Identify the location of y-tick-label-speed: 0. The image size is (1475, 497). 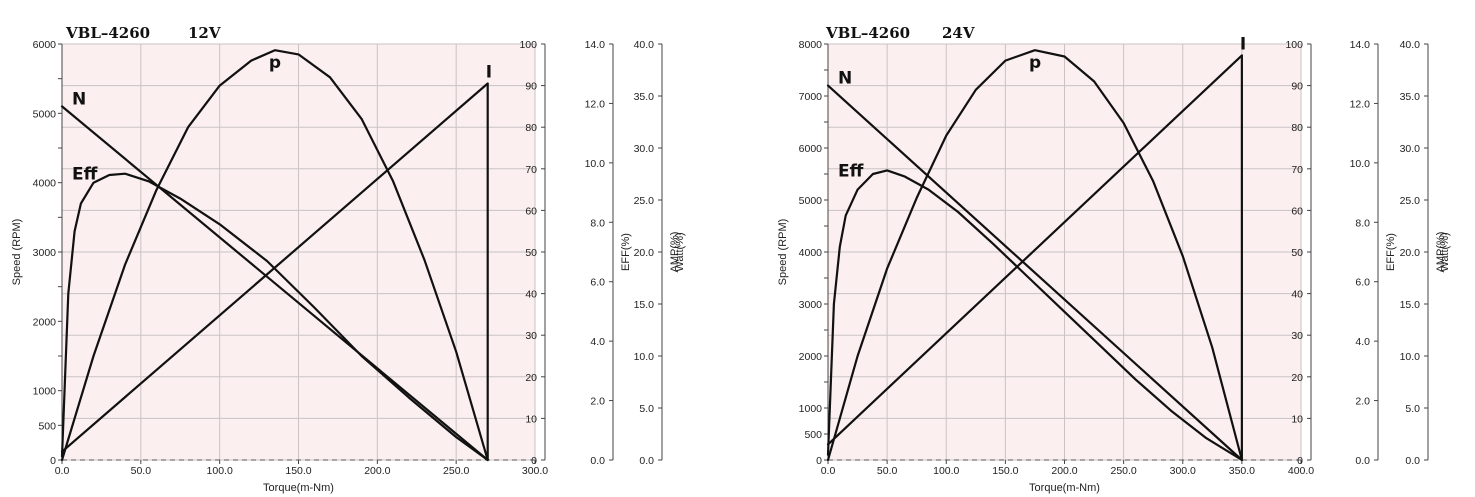
(819, 461).